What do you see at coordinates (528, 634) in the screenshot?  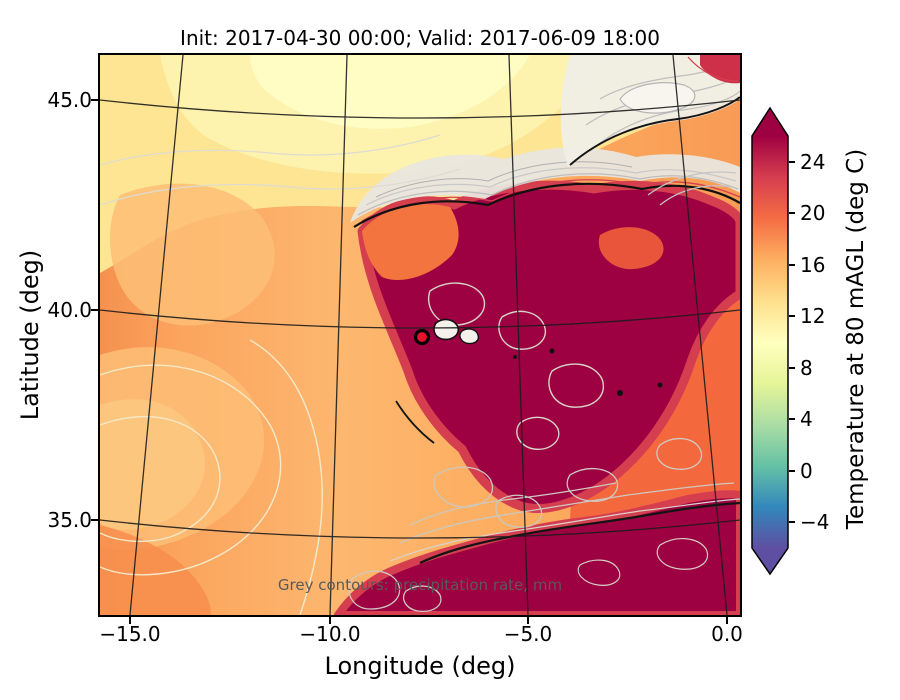 I see `x-tick--5: −5.0` at bounding box center [528, 634].